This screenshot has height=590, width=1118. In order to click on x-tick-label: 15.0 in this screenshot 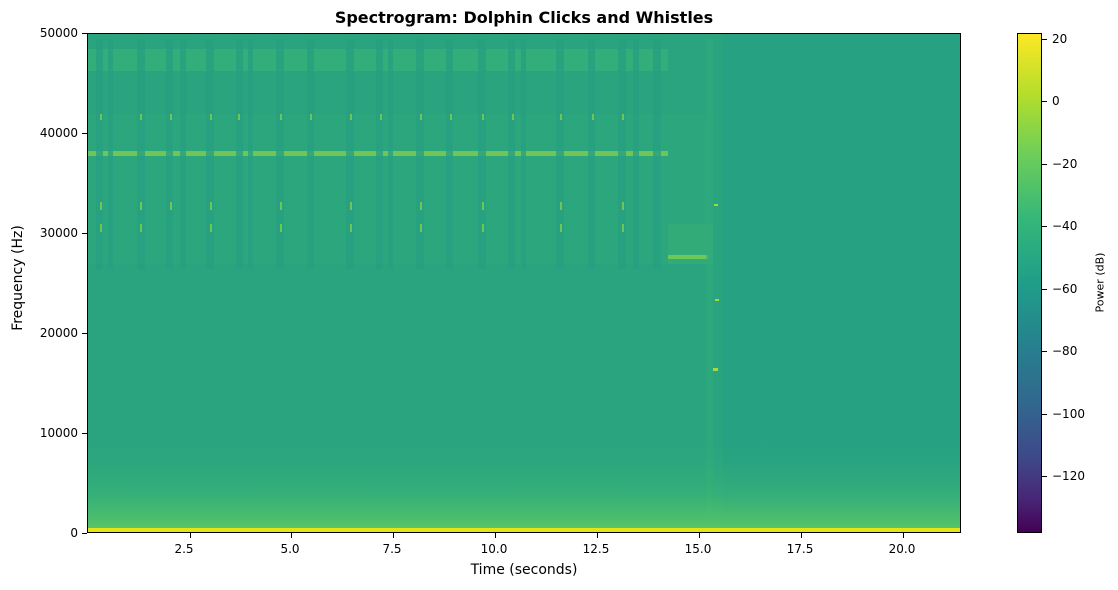, I will do `click(698, 549)`.